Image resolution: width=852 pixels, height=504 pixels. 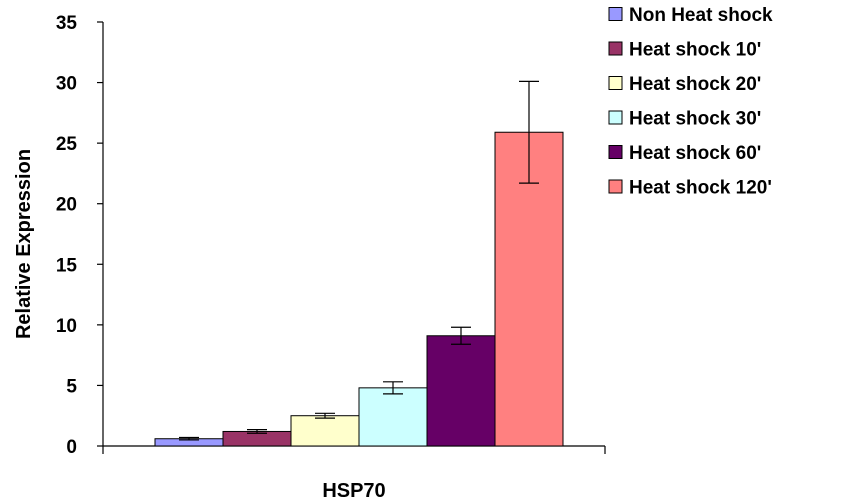 I want to click on legend-label: Heat shock 120', so click(x=700, y=188).